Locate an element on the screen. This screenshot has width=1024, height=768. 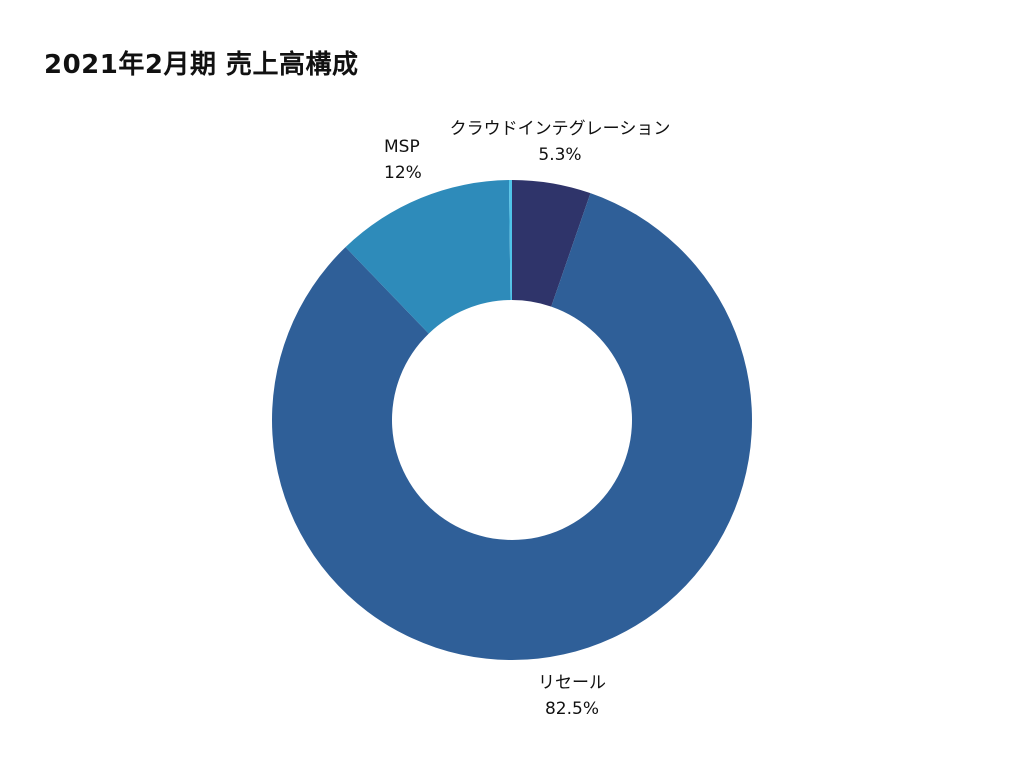
label-resale-name: リセール is located at coordinates (572, 683).